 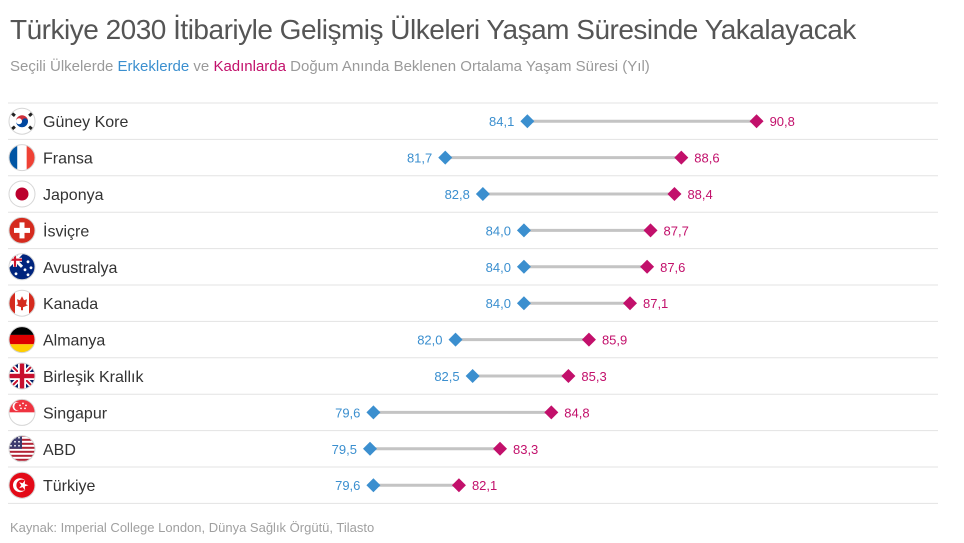 What do you see at coordinates (64, 66) in the screenshot?
I see `subtitle-prefix: Seçili Ülkelerde` at bounding box center [64, 66].